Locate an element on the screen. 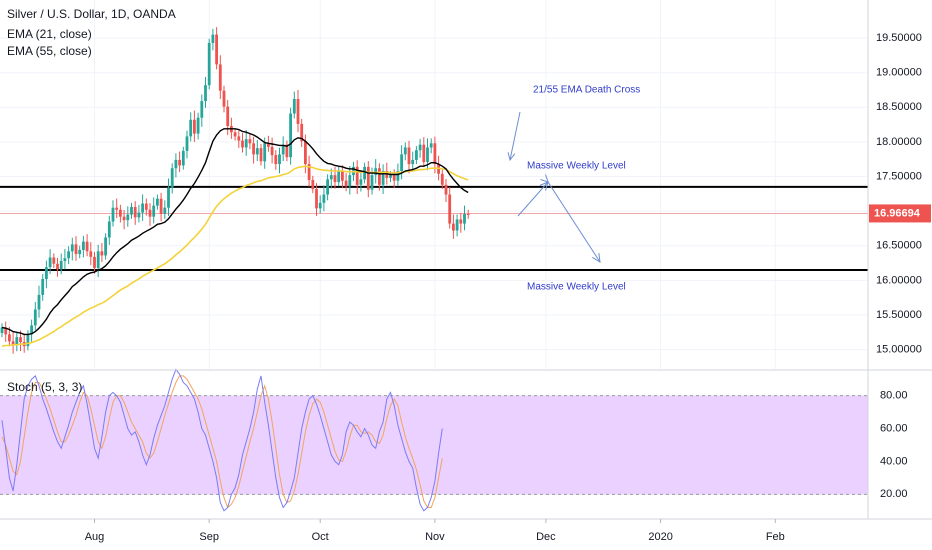 The image size is (932, 550). projection-path is located at coordinates (559, 222).